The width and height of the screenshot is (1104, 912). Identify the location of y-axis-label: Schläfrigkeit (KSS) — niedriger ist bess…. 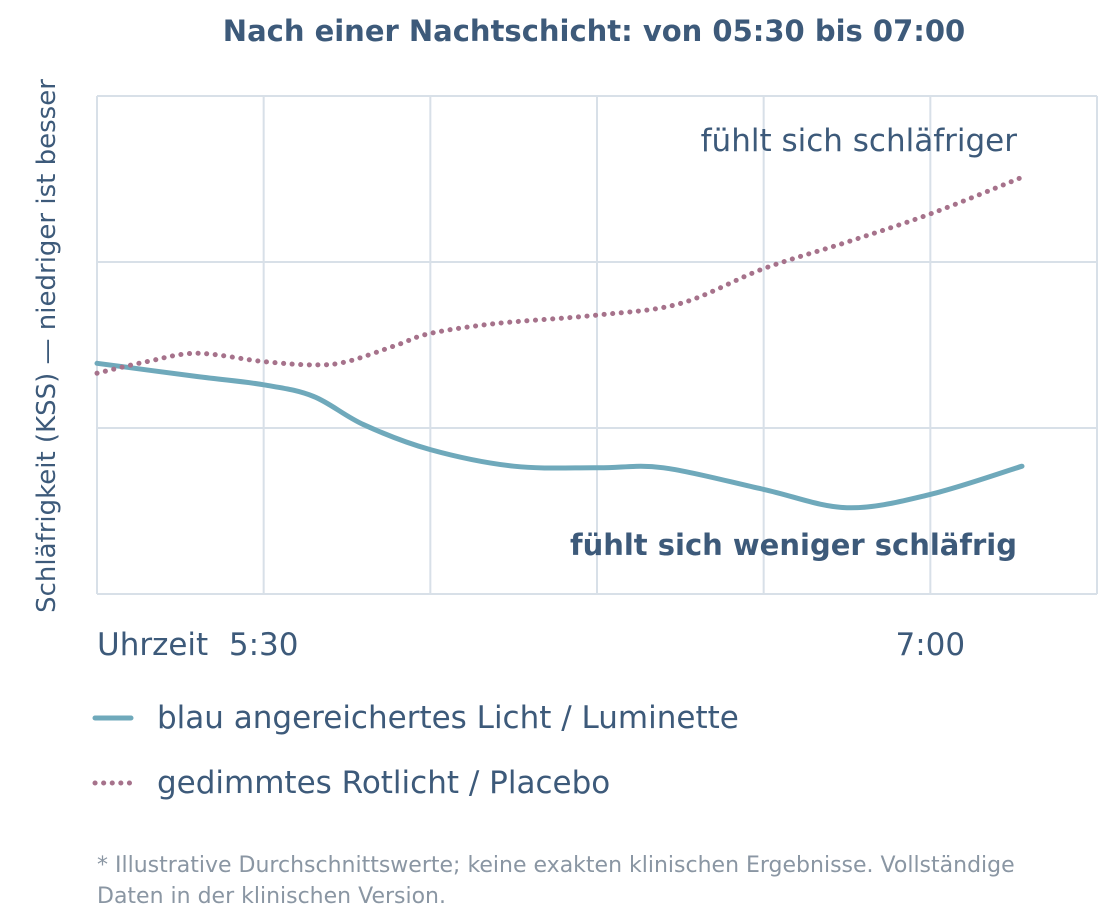
(47, 346).